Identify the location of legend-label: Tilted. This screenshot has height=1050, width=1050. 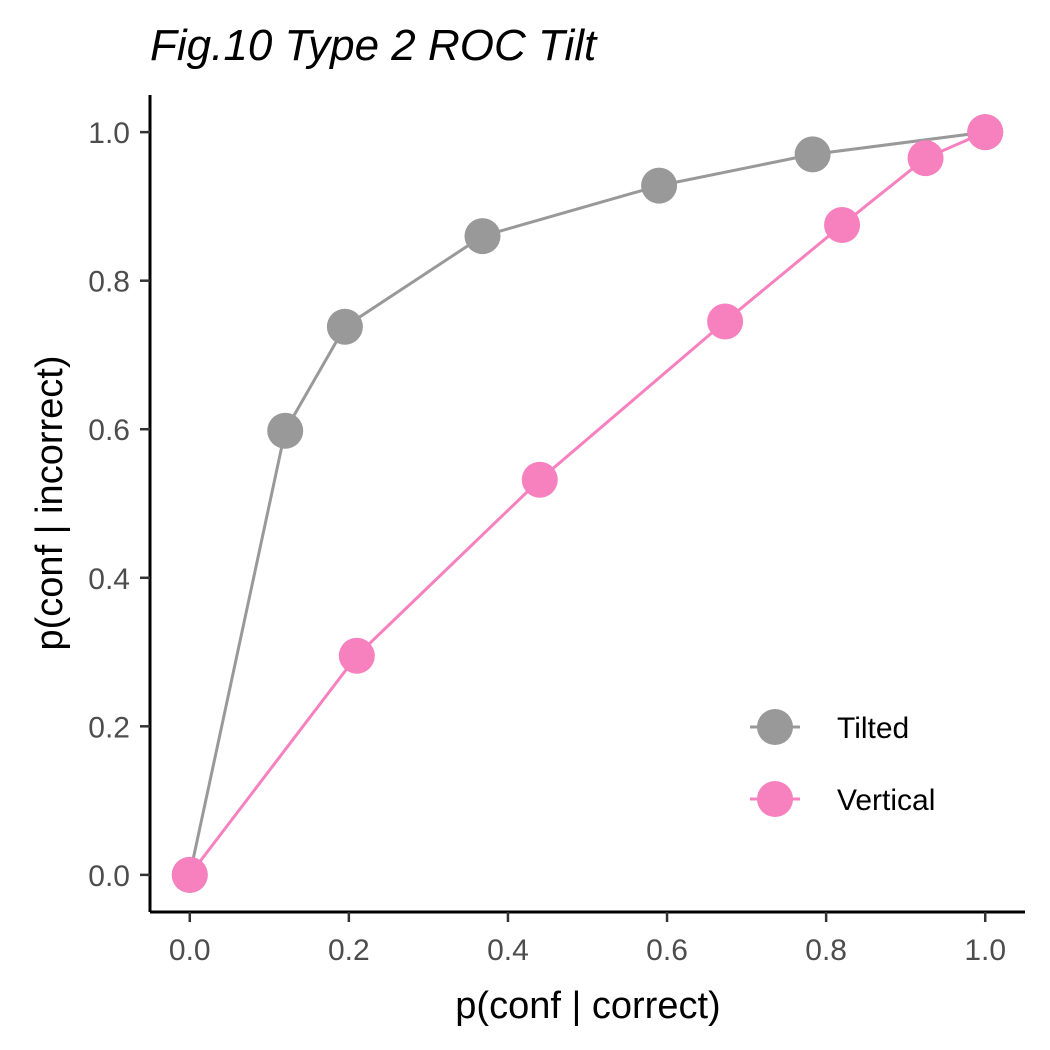
(873, 728).